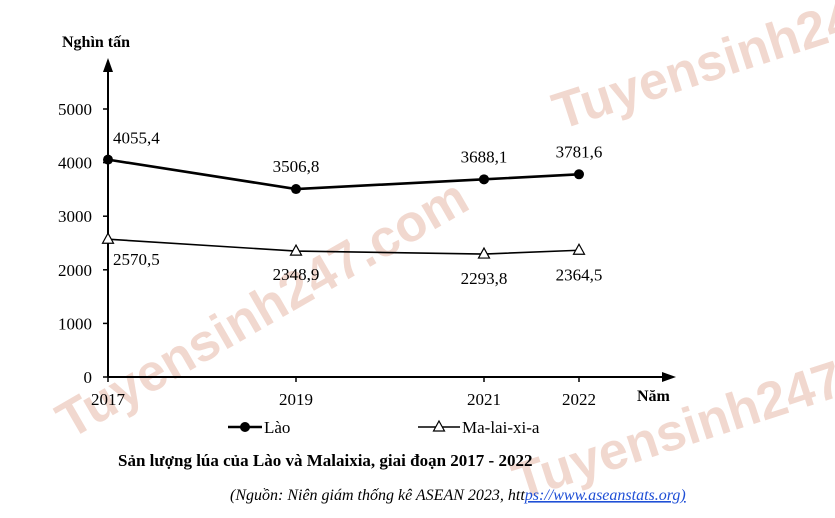 The height and width of the screenshot is (518, 835). I want to click on watermark-top: Tuyensinh247, so click(690, 70).